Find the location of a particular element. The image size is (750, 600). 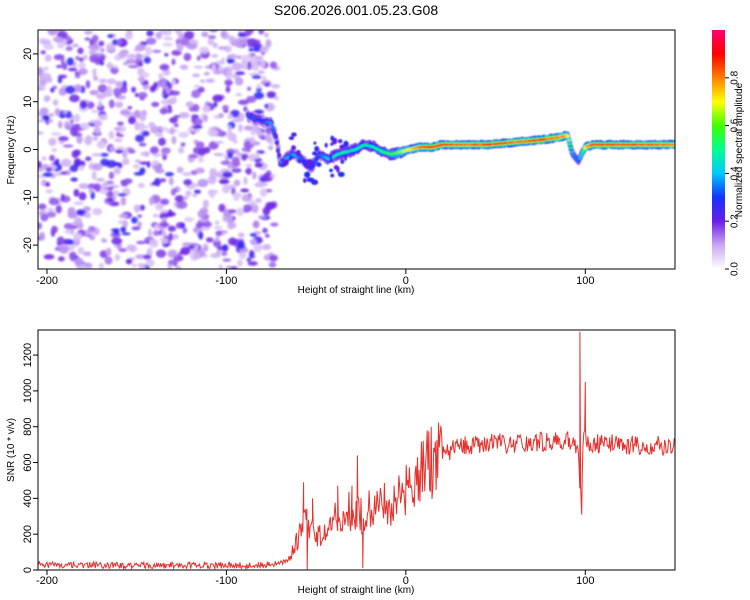

spectrogram-y-tick-label: 10 is located at coordinates (28, 102).